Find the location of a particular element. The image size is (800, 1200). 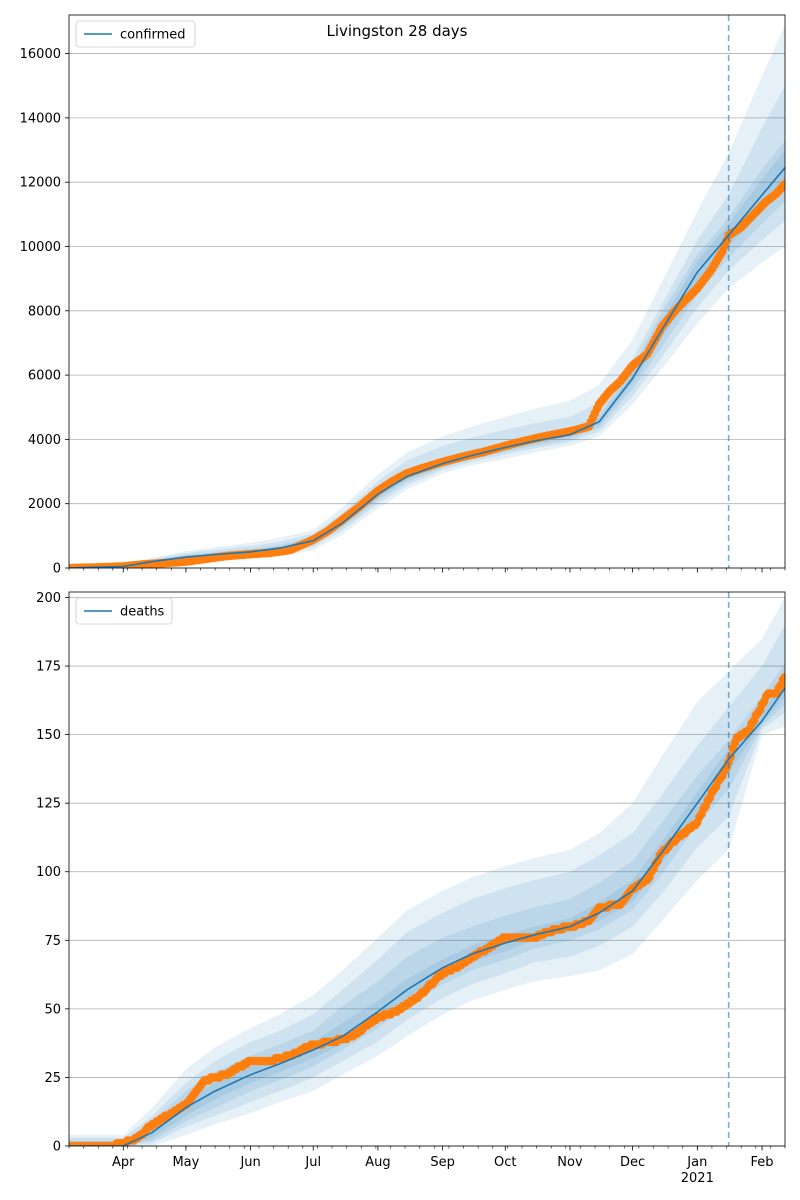

month-label: Aug is located at coordinates (377, 1162).